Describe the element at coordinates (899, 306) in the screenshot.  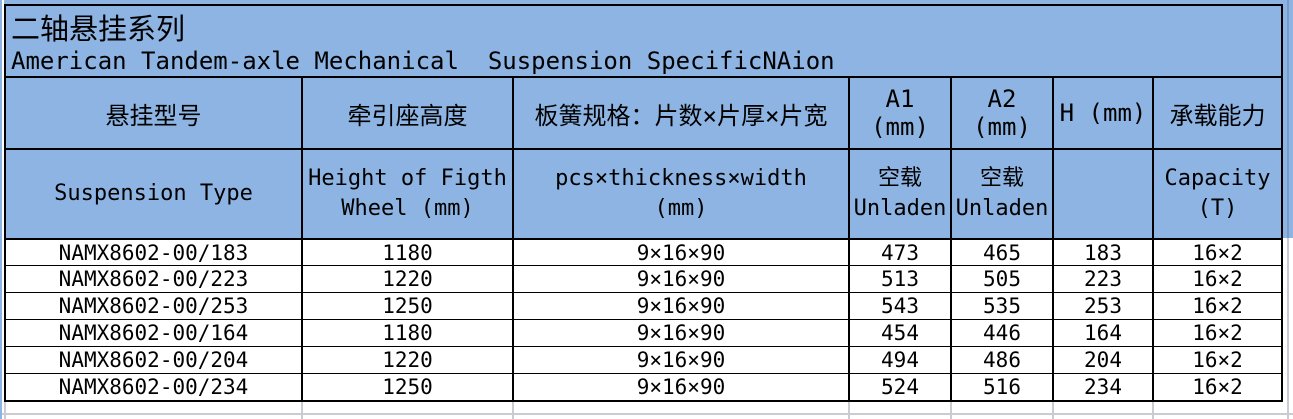
I see `cell-a1: 543` at that location.